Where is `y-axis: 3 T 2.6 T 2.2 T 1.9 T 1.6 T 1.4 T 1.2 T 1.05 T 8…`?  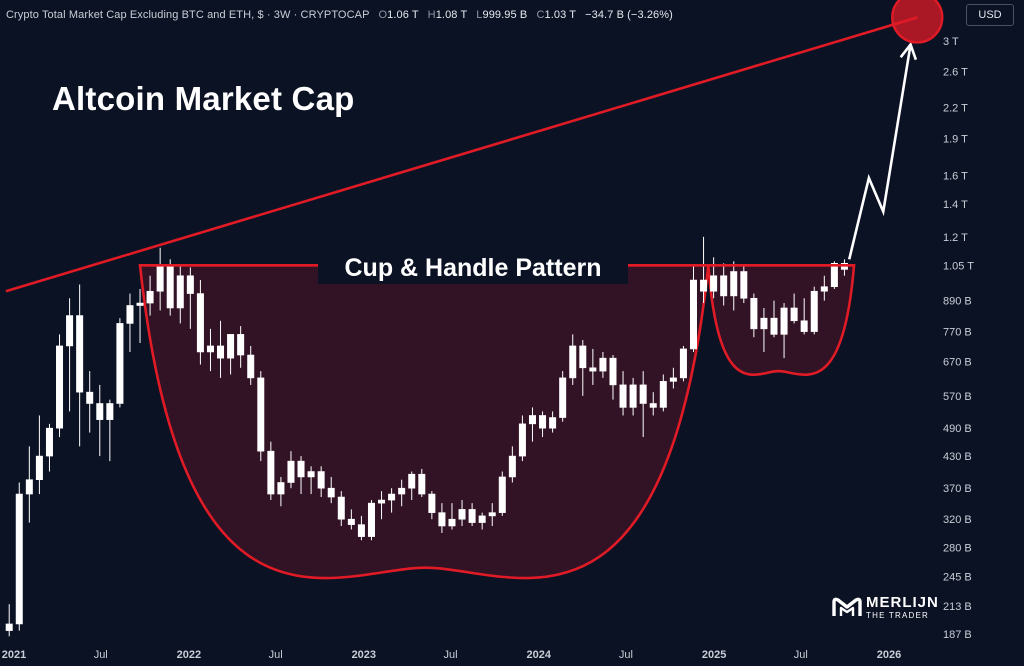 y-axis: 3 T 2.6 T 2.2 T 1.9 T 1.6 T 1.4 T 1.2 T 1.05 T 8… is located at coordinates (958, 338).